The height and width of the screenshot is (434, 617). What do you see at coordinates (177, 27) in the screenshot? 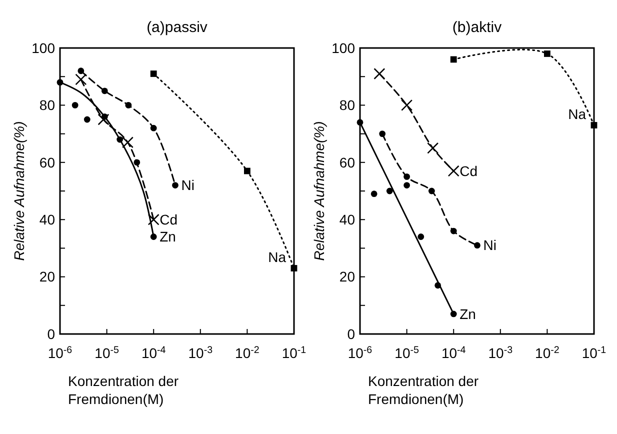
I see `chart-title: (a)passiv` at bounding box center [177, 27].